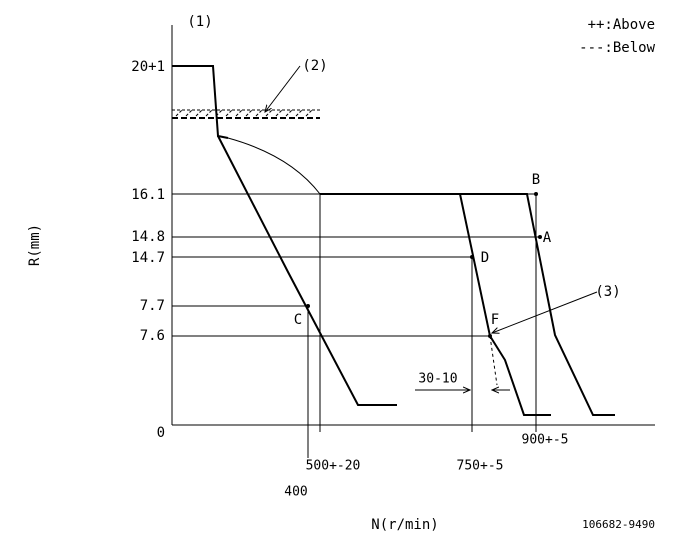 The width and height of the screenshot is (681, 553). Describe the element at coordinates (424, 265) in the screenshot. I see `points` at that location.